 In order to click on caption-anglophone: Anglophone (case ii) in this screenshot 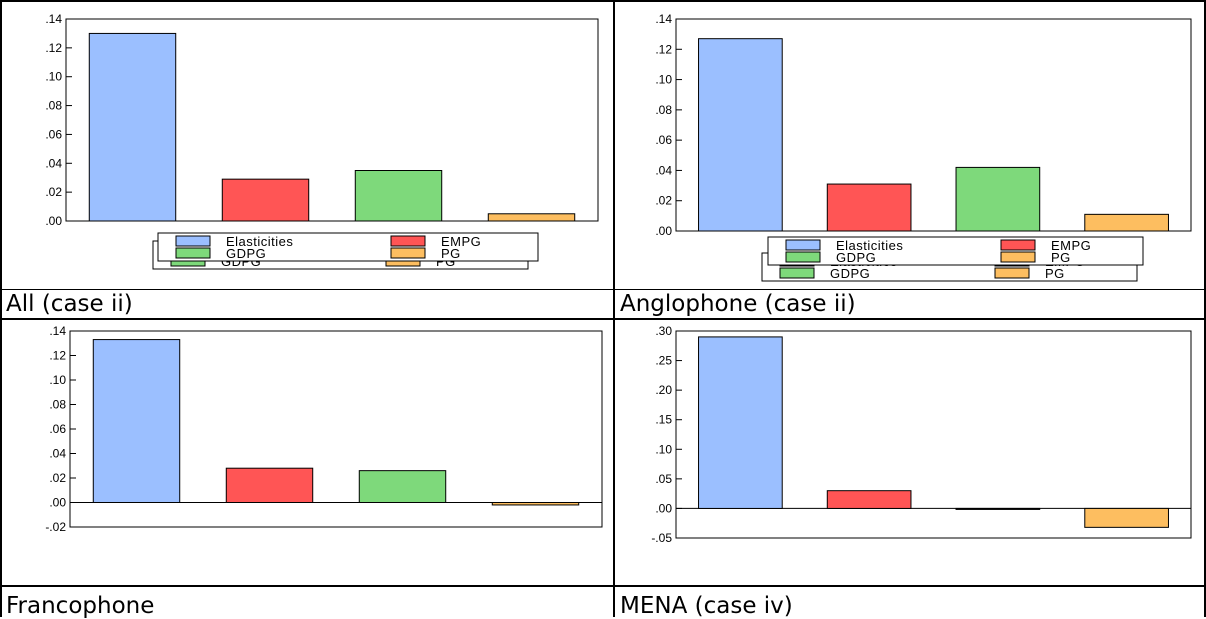, I will do `click(738, 304)`.